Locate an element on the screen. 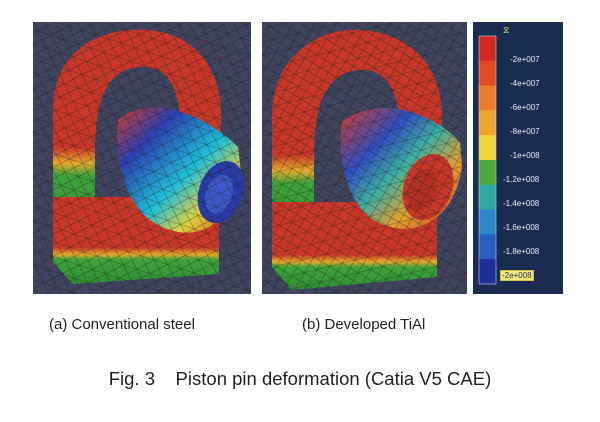 The width and height of the screenshot is (600, 422). legend-label: -2e+008 is located at coordinates (517, 275).